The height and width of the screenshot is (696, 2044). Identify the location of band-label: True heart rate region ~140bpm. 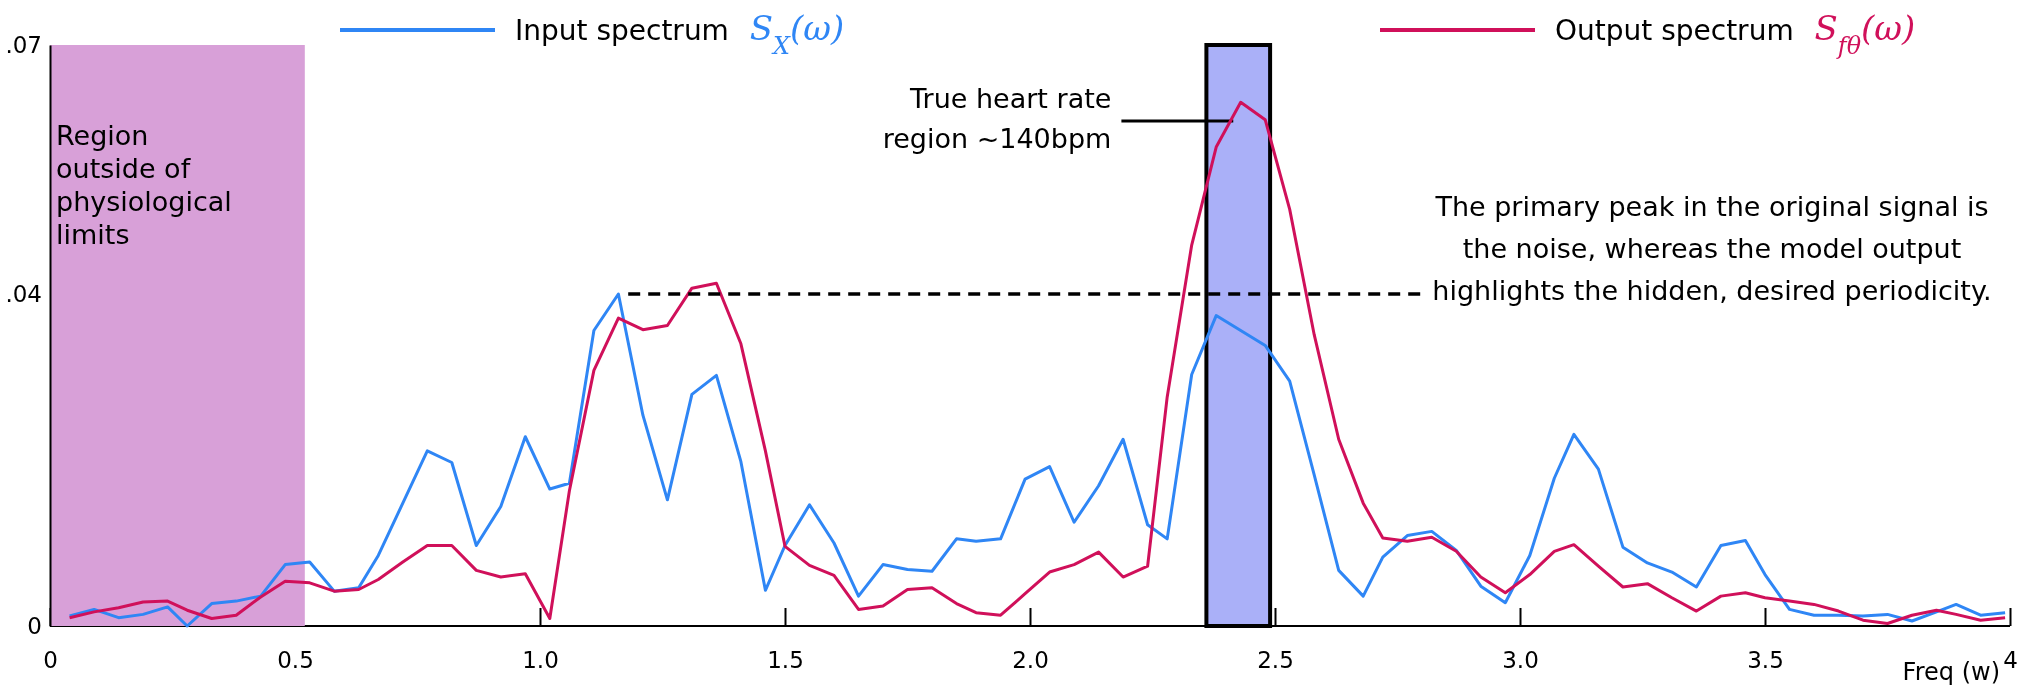
(997, 118).